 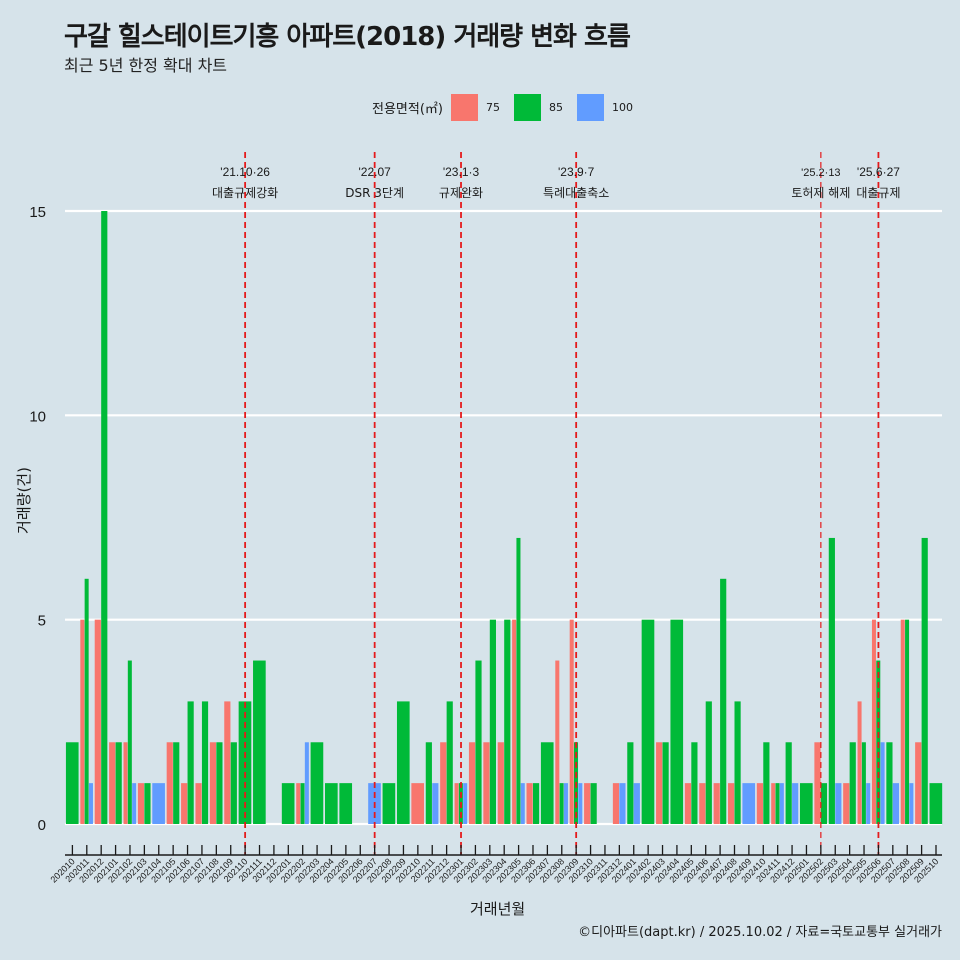 What do you see at coordinates (347, 37) in the screenshot?
I see `chart-title: 구갈 힐스테이트기흥 아파트(2018) 거래량 변화 흐름` at bounding box center [347, 37].